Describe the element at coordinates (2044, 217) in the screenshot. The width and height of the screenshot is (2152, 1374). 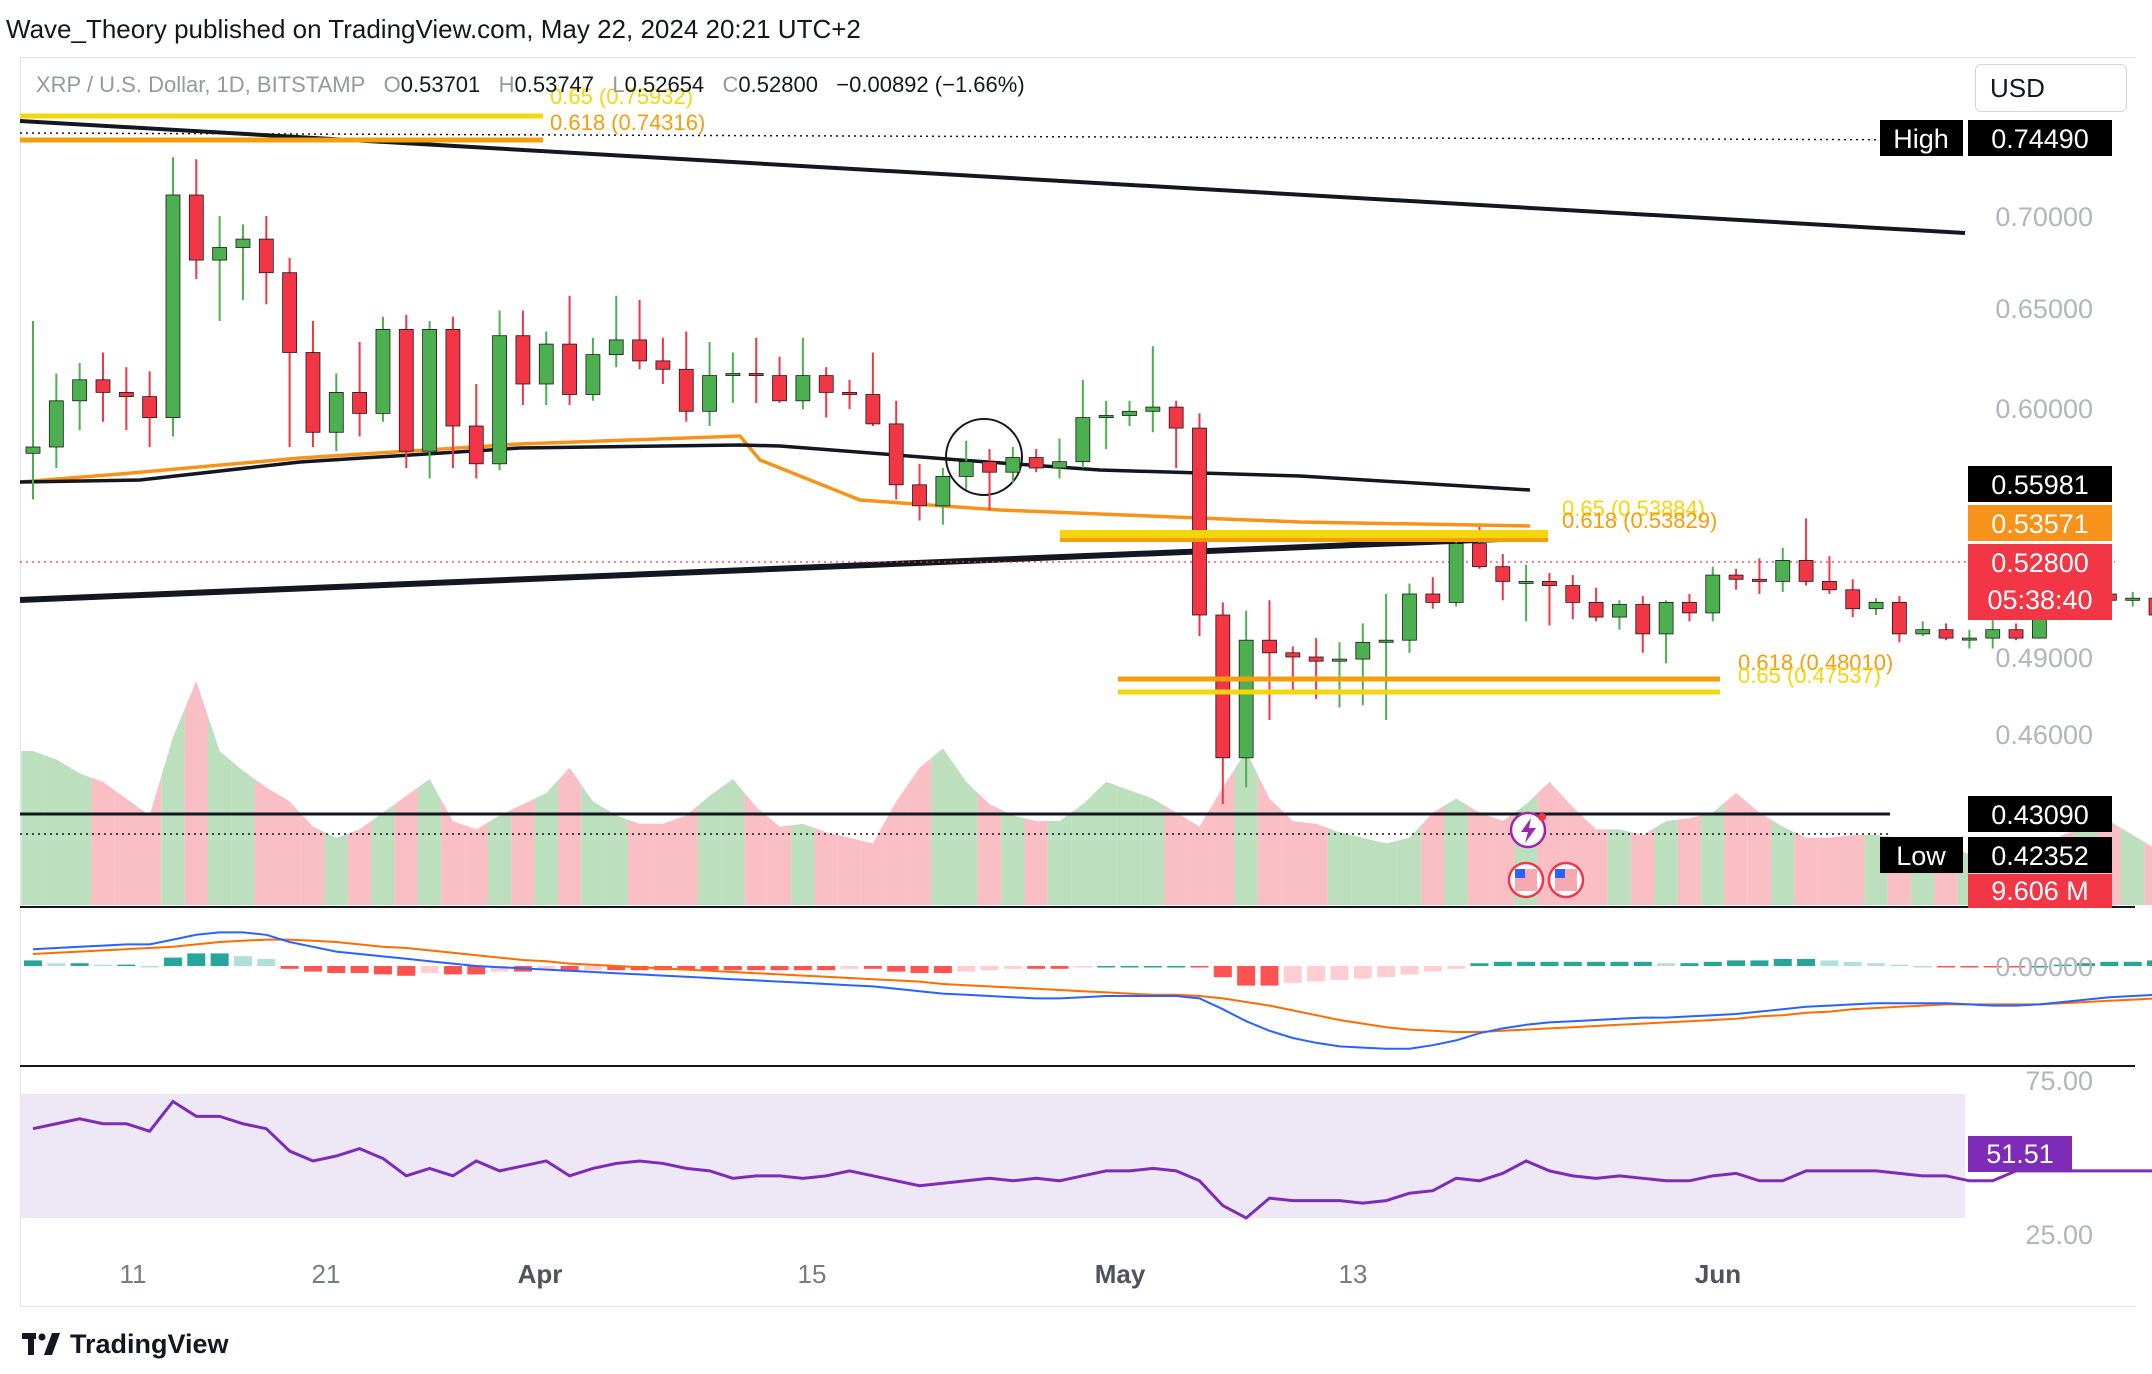
I see `price-axis-label: 0.70000` at that location.